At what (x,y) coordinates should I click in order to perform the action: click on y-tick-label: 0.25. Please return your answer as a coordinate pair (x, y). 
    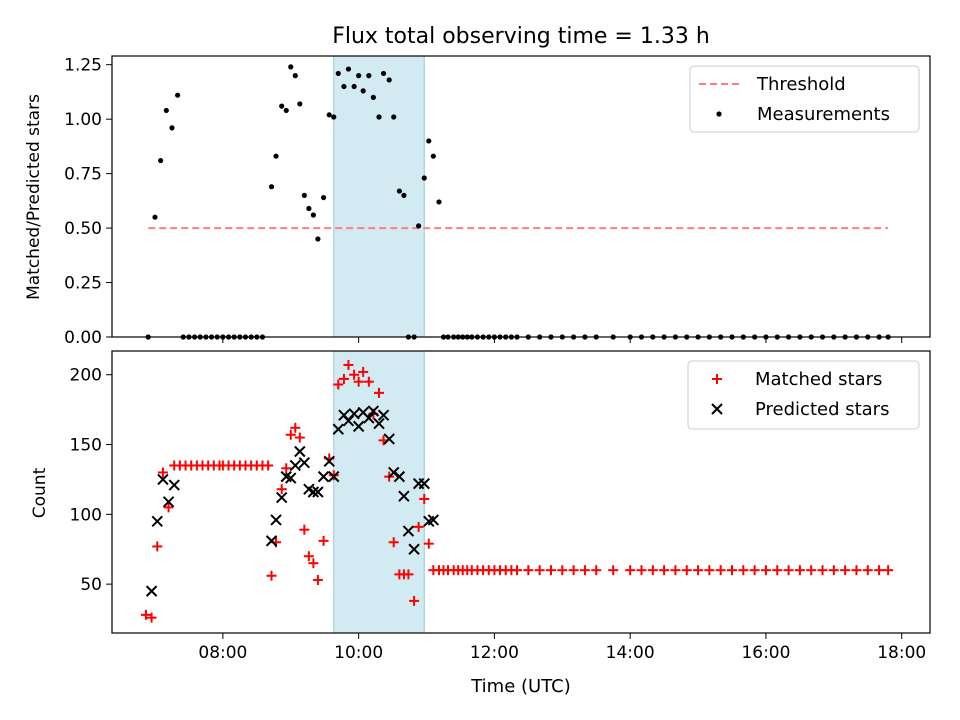
    Looking at the image, I should click on (83, 284).